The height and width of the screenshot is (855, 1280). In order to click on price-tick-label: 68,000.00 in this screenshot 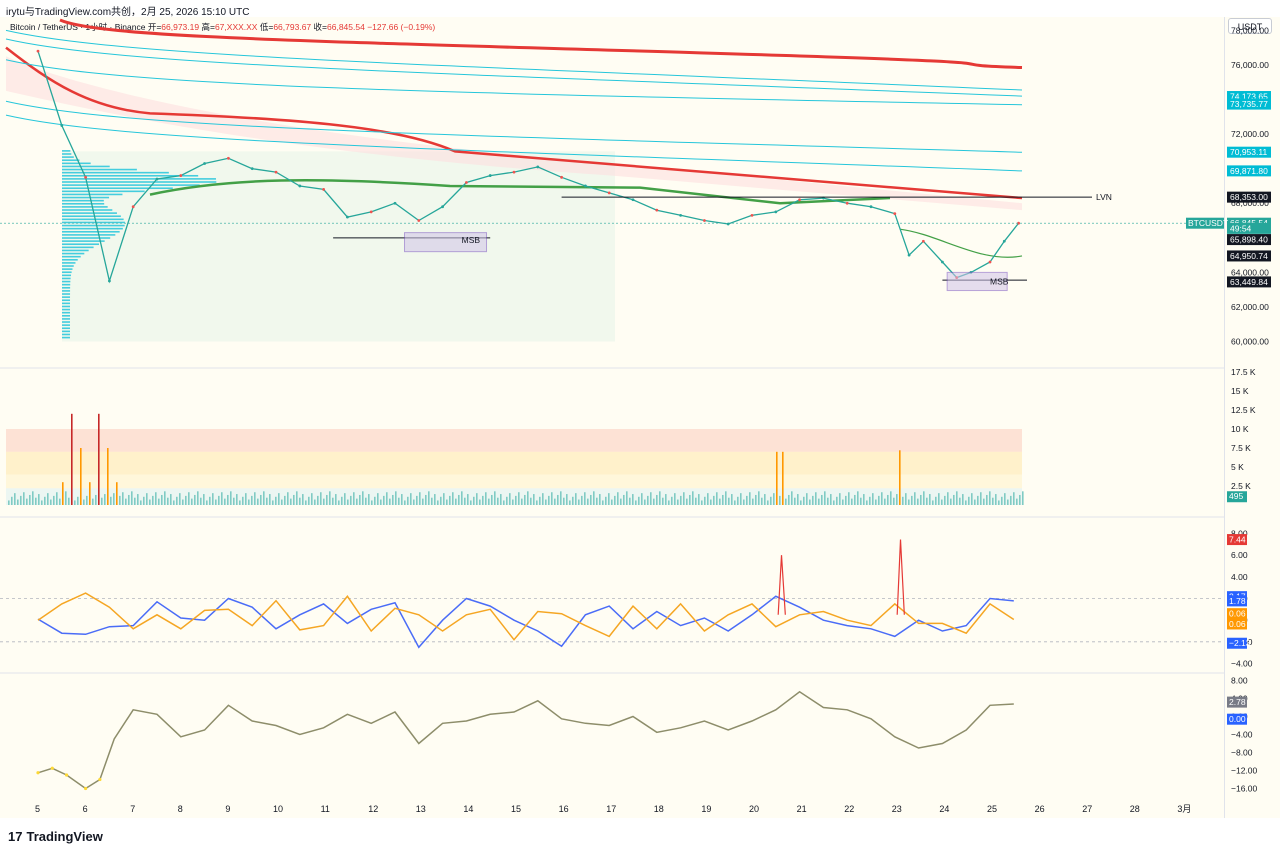, I will do `click(1250, 203)`.